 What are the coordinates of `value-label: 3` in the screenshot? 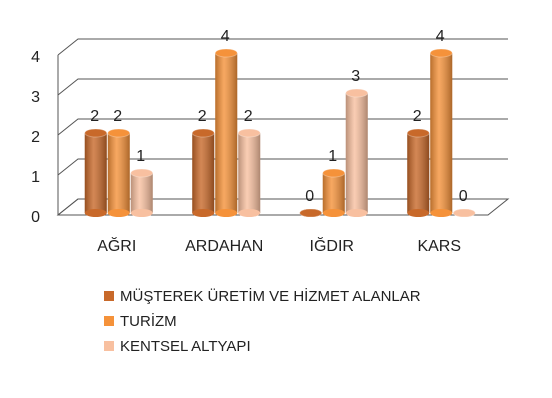 It's located at (355, 76).